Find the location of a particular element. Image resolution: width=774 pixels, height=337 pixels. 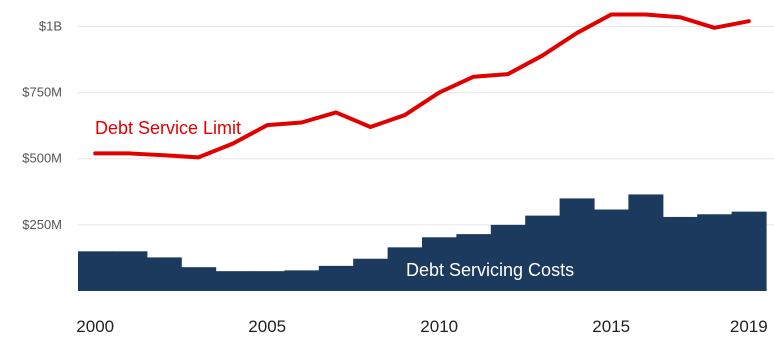

x-tick-label: 2015 is located at coordinates (611, 326).